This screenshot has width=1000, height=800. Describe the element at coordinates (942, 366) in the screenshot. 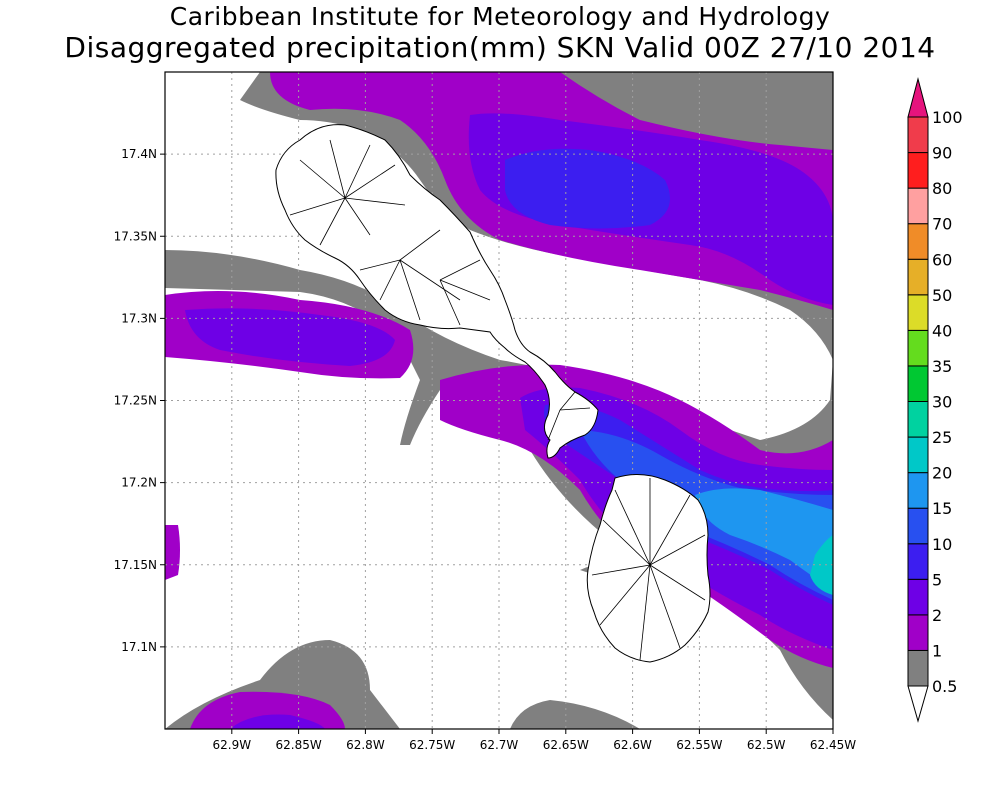

I see `colorbar-label: 35` at that location.